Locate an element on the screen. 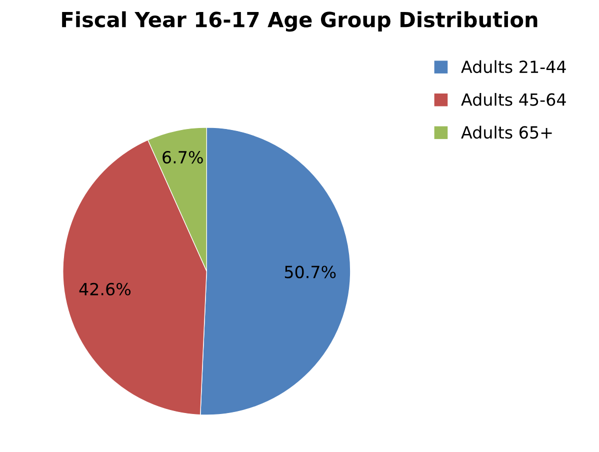 The width and height of the screenshot is (599, 452). data-label: 6.7% is located at coordinates (182, 157).